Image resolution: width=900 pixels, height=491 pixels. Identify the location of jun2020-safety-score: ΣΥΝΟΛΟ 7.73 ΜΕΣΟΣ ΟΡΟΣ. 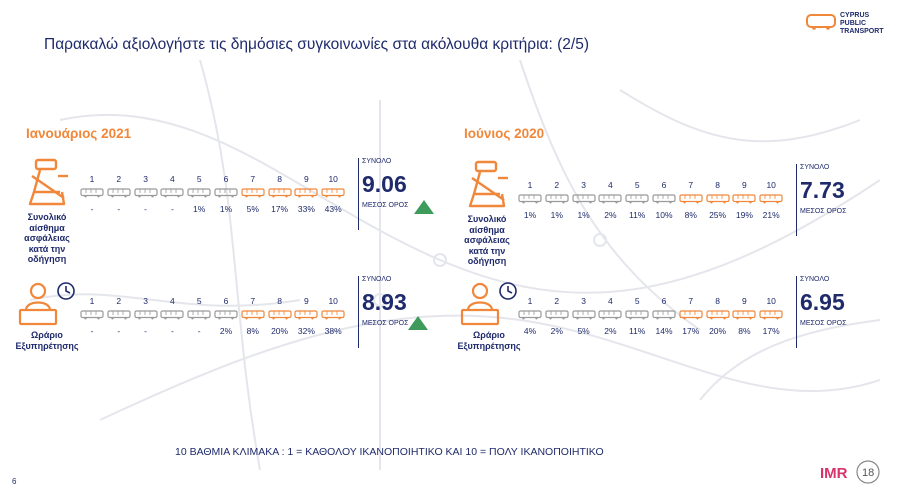
(821, 200).